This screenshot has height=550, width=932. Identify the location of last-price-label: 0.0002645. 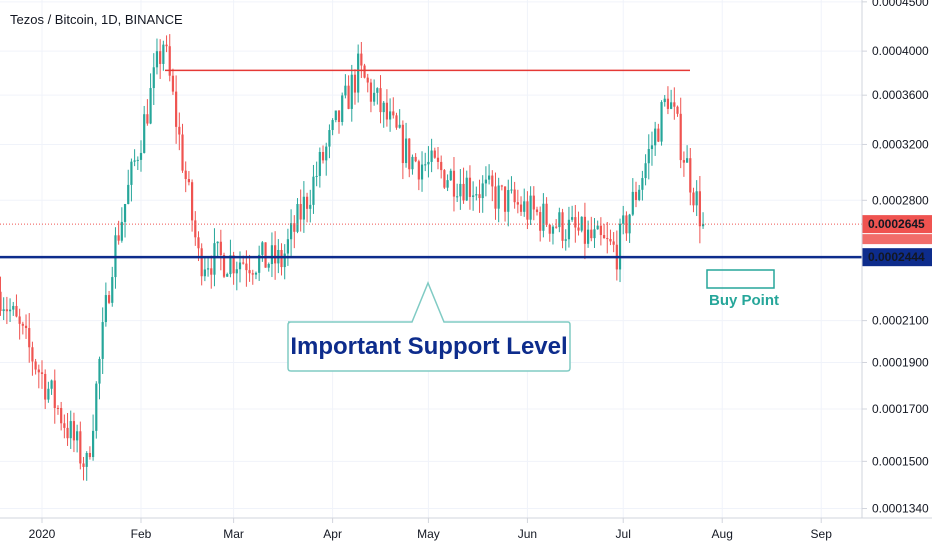
(896, 224).